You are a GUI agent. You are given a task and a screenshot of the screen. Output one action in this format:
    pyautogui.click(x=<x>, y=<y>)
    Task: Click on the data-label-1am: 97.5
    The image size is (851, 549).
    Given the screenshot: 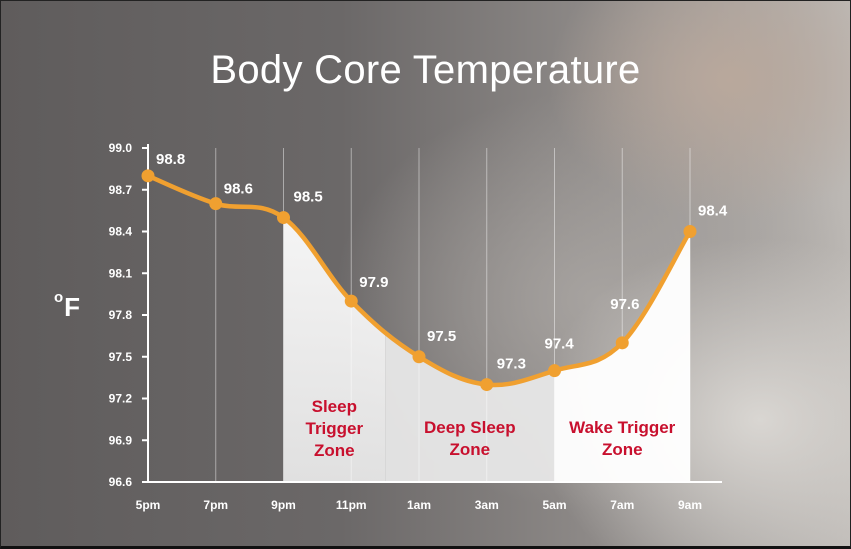 What is the action you would take?
    pyautogui.click(x=441, y=336)
    